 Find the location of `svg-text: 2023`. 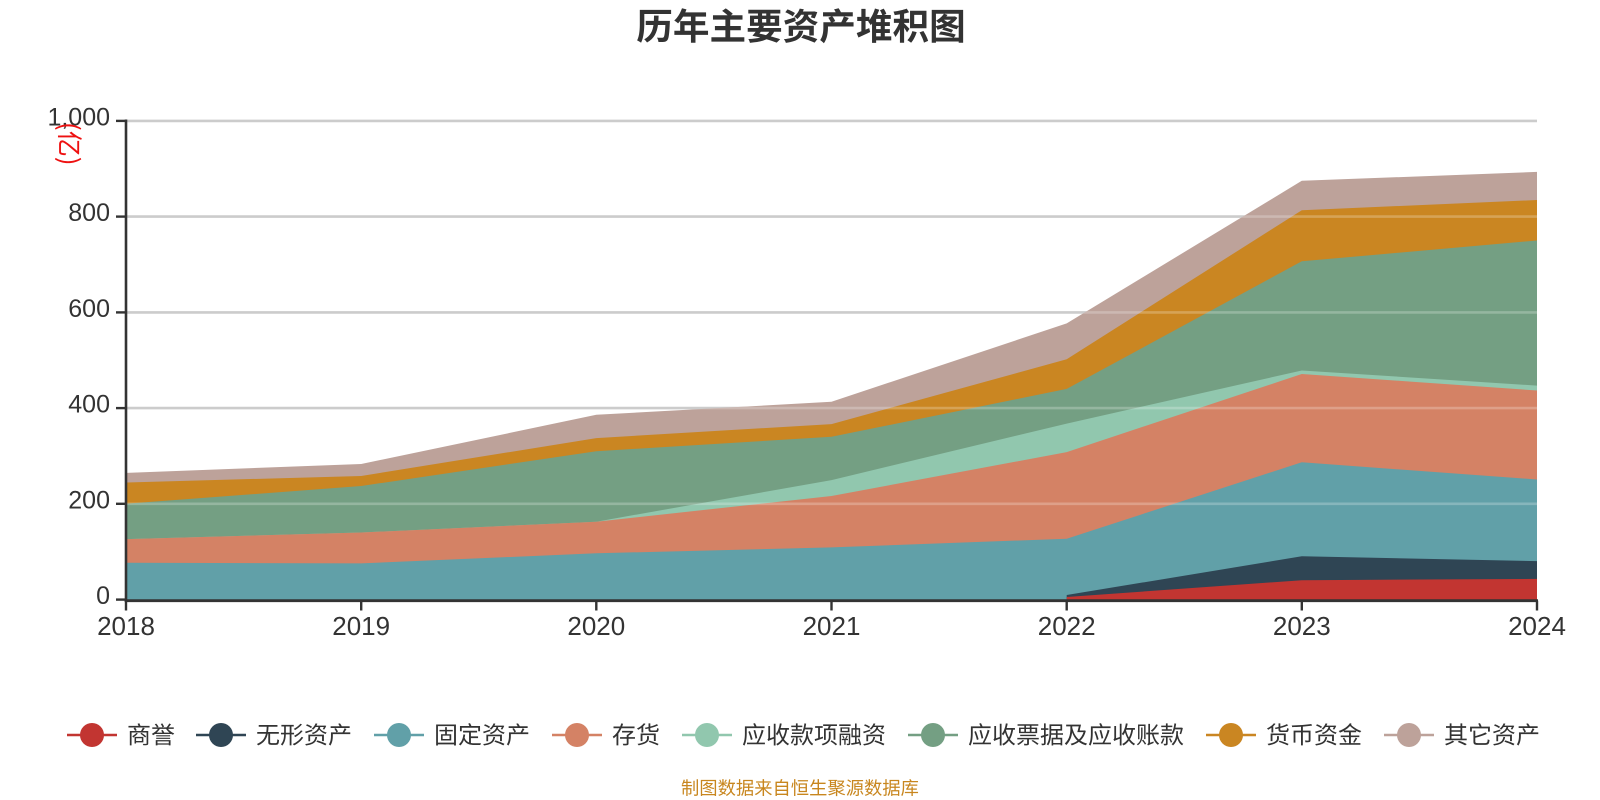

svg-text: 2023 is located at coordinates (1302, 626).